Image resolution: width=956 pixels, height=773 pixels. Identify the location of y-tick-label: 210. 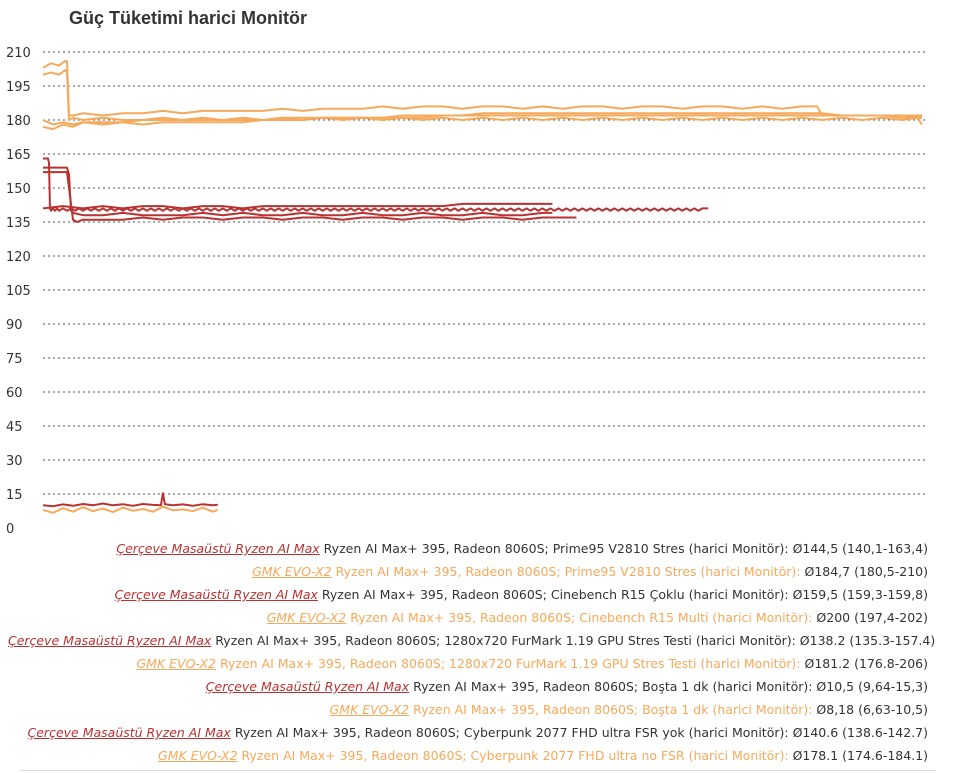
(18, 53).